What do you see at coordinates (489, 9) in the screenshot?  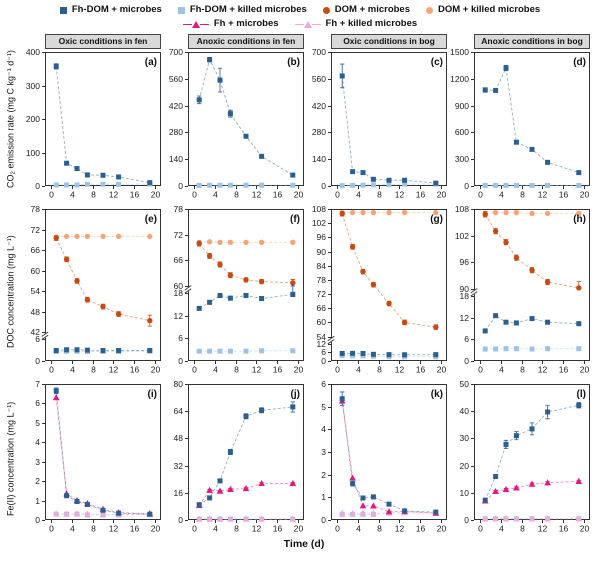 I see `legend-label: DOM + killed microbes` at bounding box center [489, 9].